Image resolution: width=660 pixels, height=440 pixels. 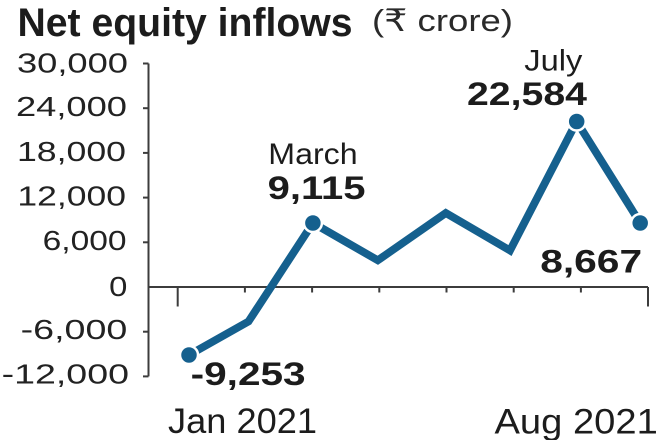 What do you see at coordinates (85, 241) in the screenshot?
I see `svg-text: 6,000` at bounding box center [85, 241].